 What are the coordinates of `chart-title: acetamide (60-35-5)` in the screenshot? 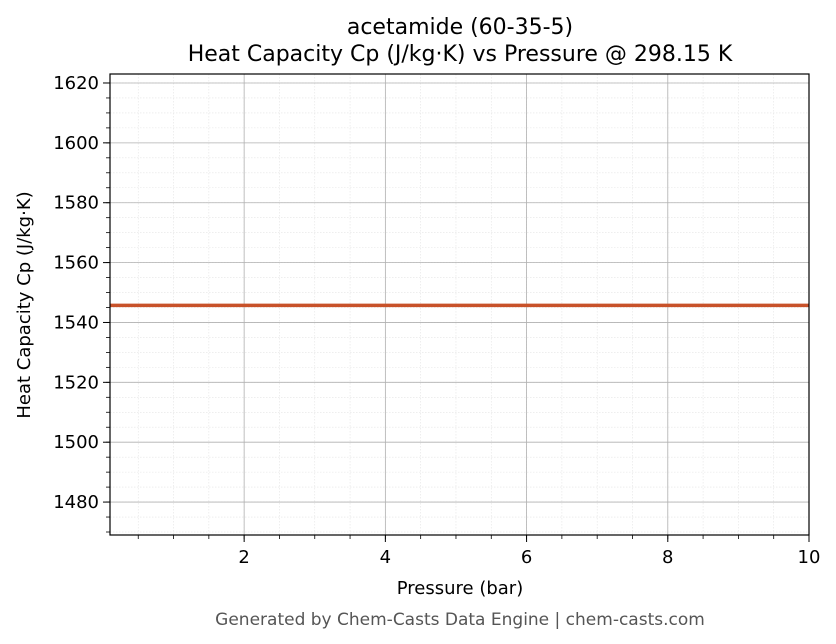 It's located at (460, 27).